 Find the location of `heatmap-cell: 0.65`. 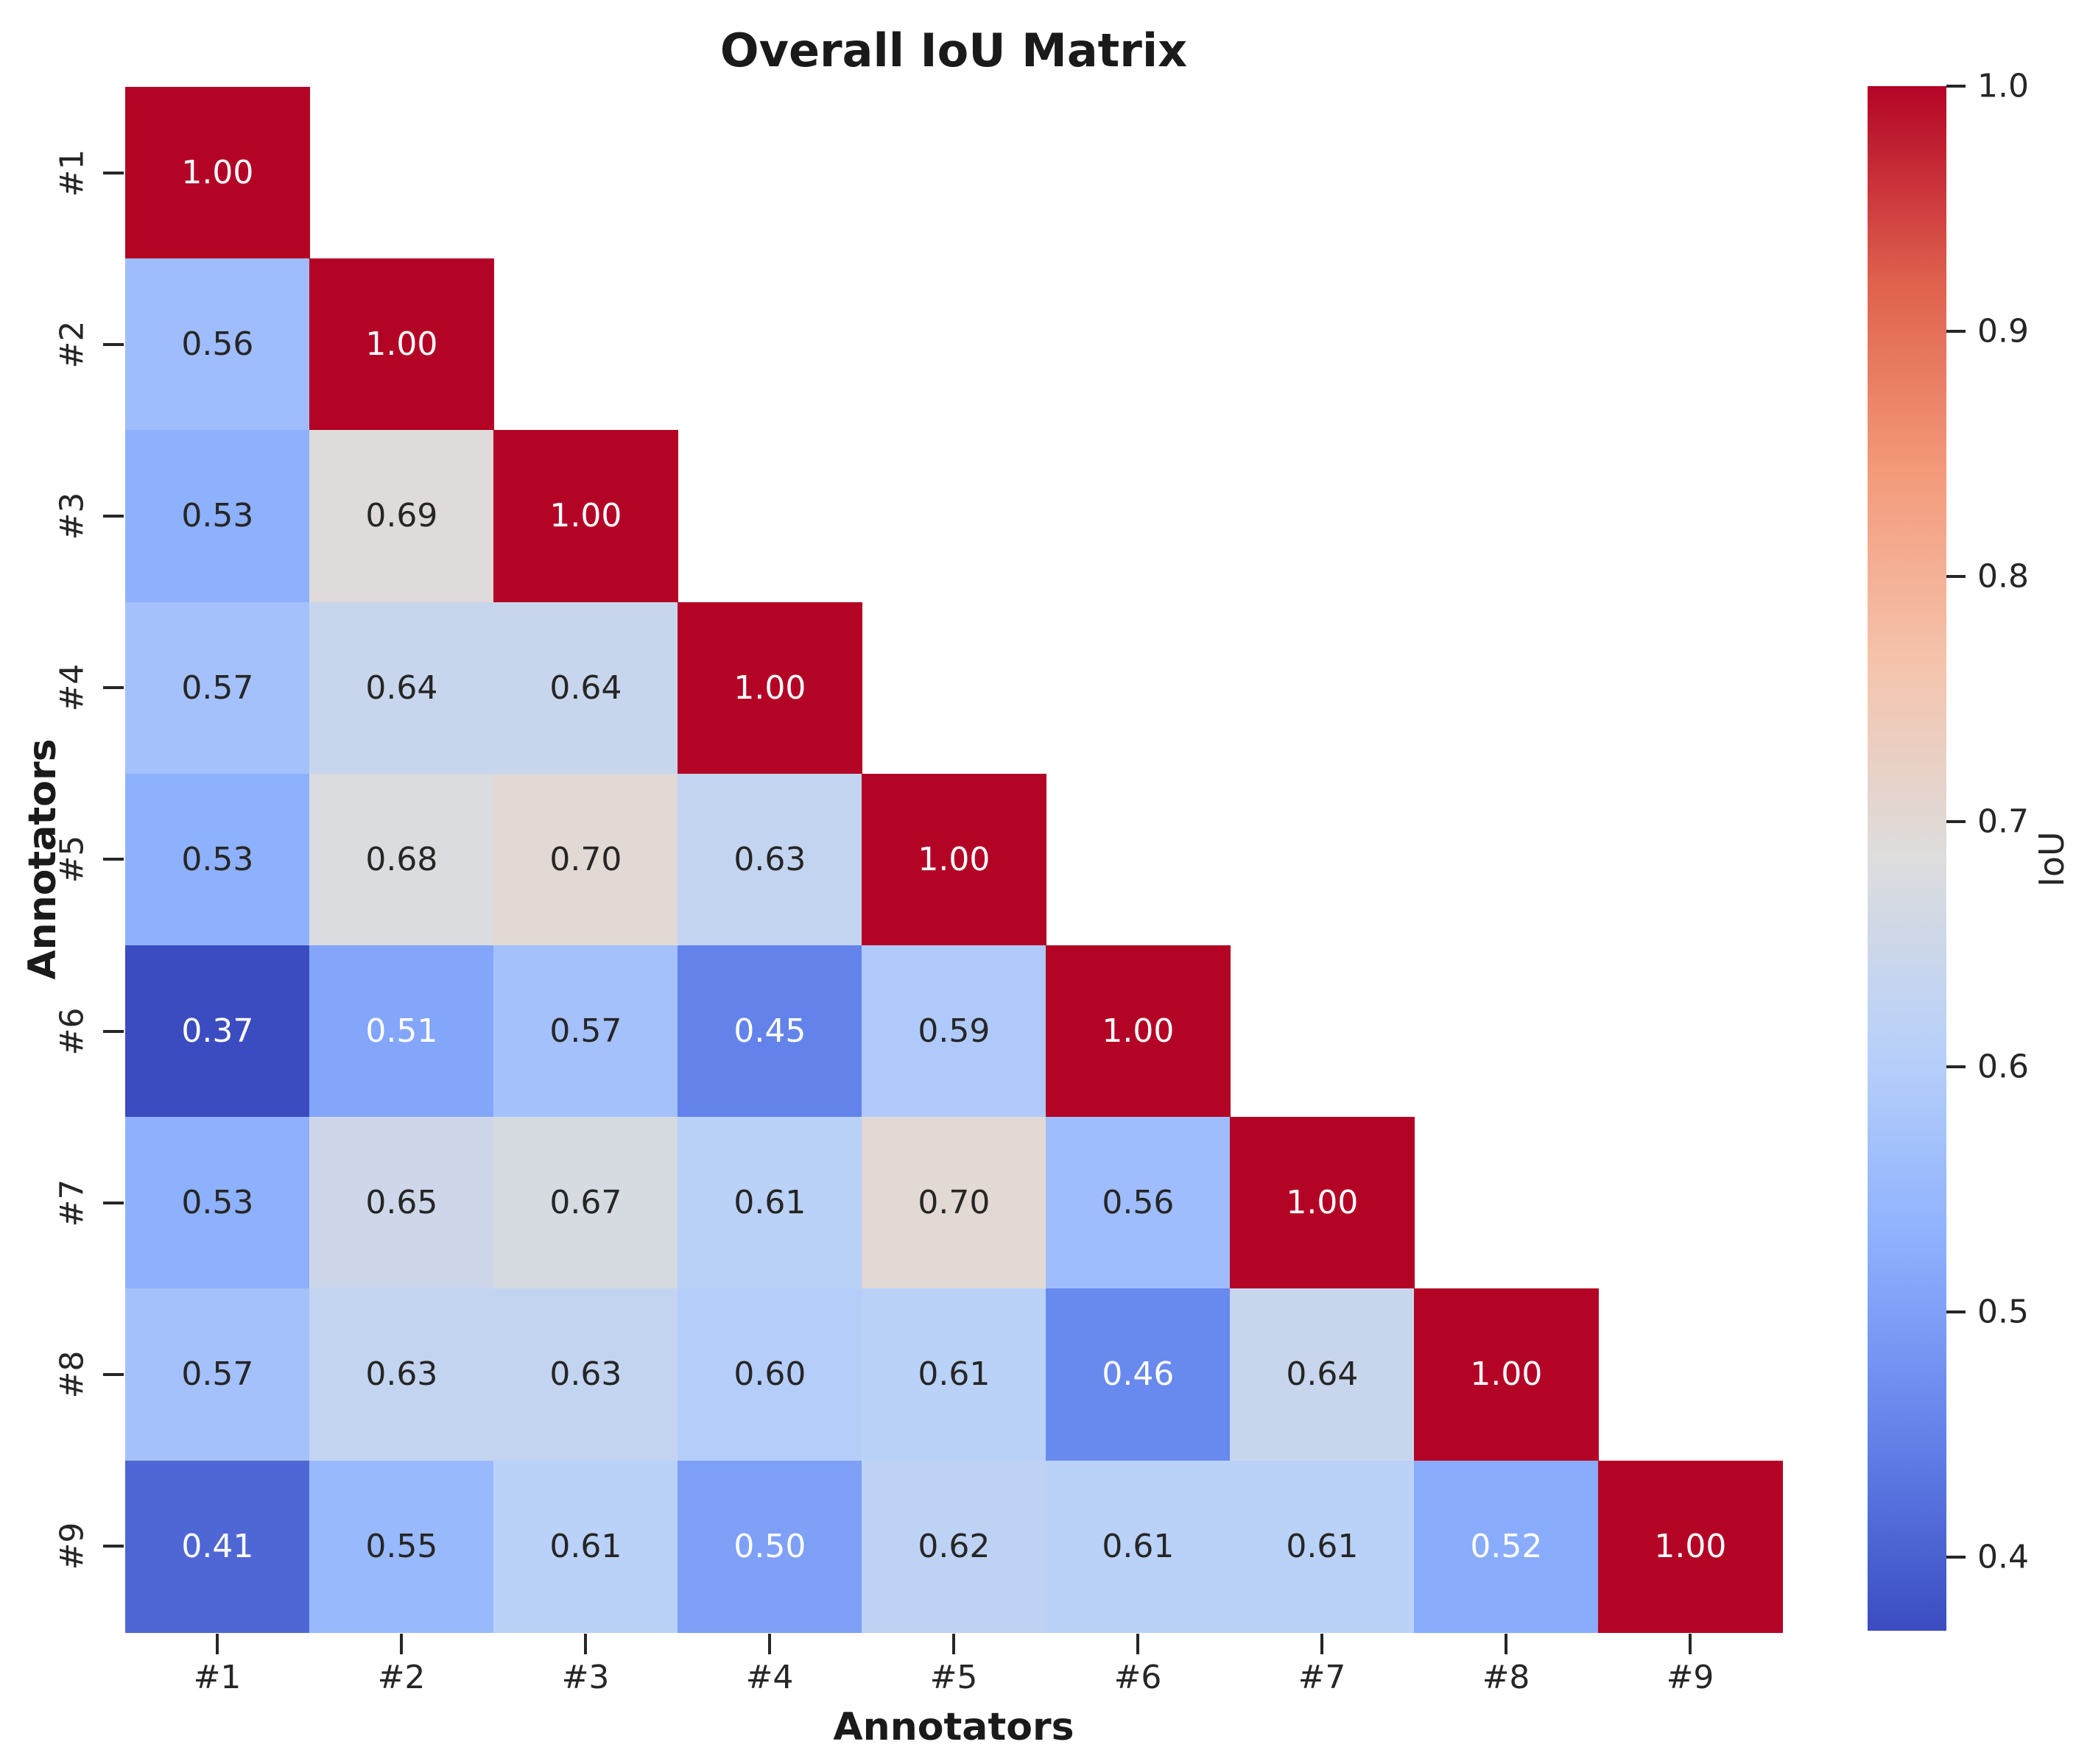

heatmap-cell: 0.65 is located at coordinates (401, 1203).